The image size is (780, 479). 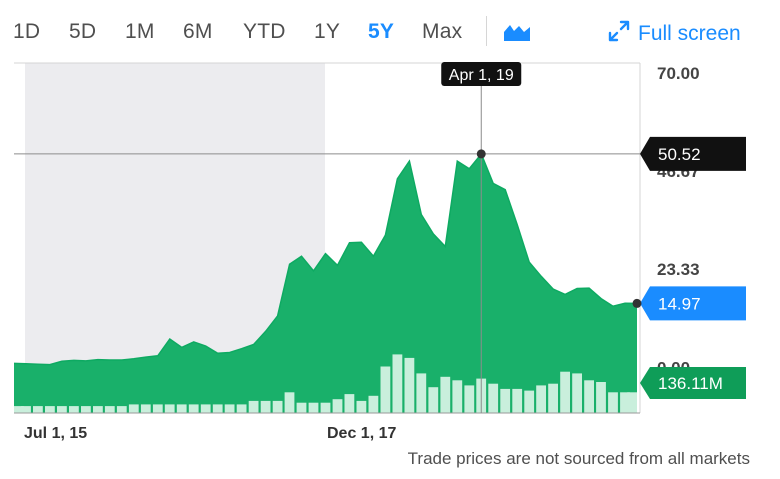 I want to click on fullscreen-button: Full screen, so click(x=674, y=33).